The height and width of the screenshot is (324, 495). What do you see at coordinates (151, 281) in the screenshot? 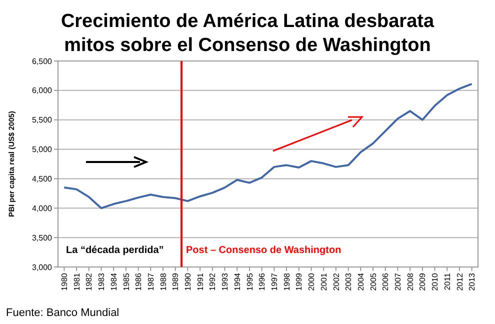
I see `x-tick-label: 1987` at bounding box center [151, 281].